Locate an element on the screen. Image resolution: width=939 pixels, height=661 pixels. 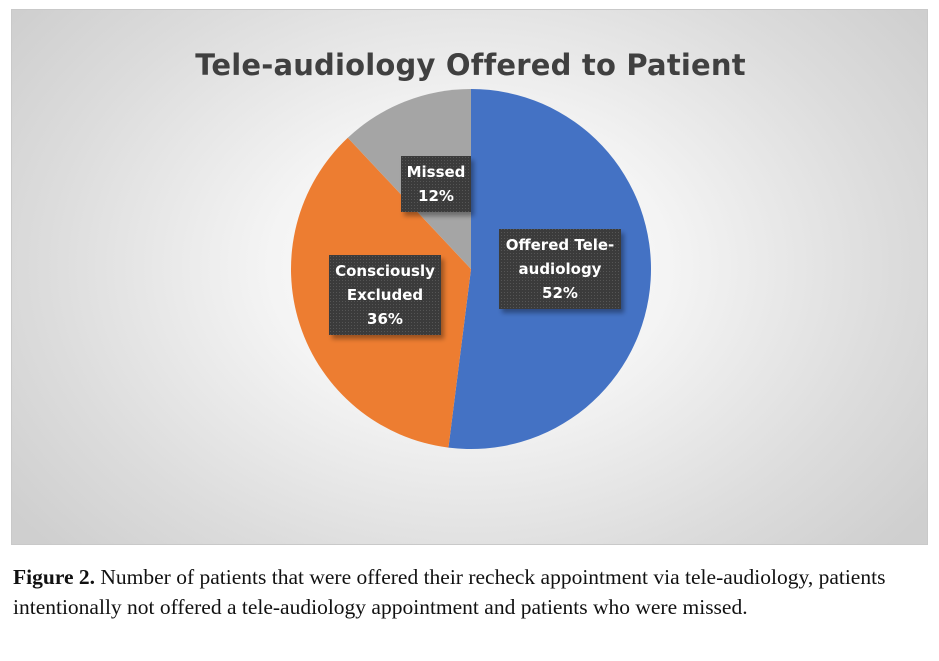
data-label-value: 12% is located at coordinates (436, 196).